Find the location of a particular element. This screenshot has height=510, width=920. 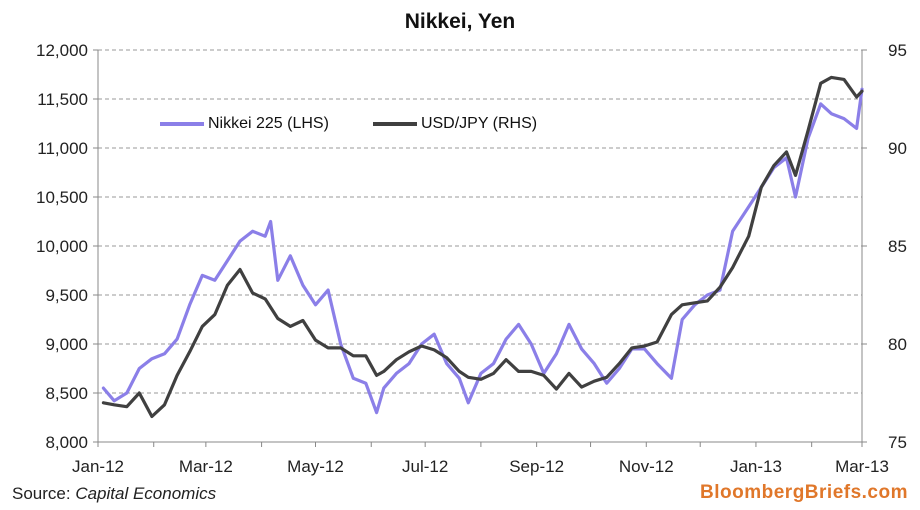

y-left-tick-label: 11,500 is located at coordinates (62, 99).